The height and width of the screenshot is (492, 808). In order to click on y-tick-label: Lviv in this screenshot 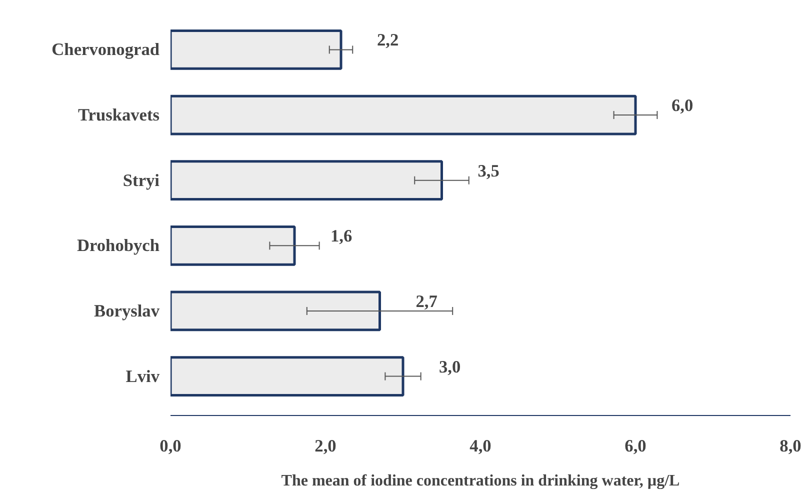, I will do `click(143, 376)`.